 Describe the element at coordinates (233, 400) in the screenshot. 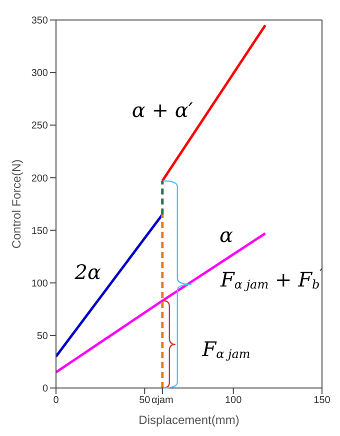

I see `x-tick-label: 100` at that location.